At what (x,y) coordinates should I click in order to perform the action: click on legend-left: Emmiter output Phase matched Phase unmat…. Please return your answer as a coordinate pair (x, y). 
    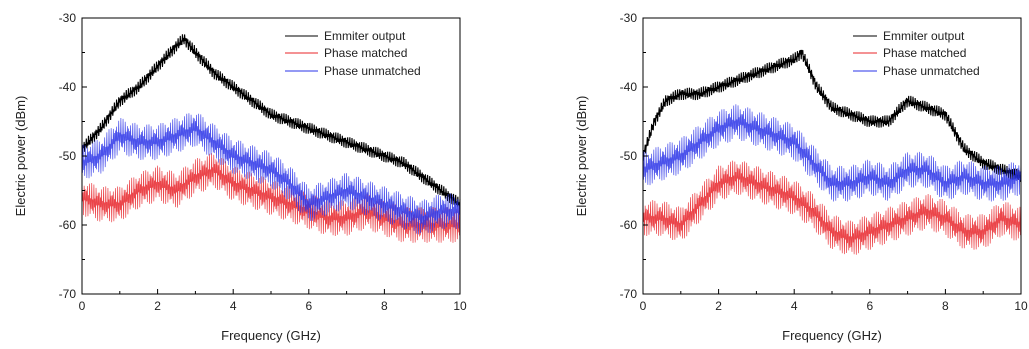
    Looking at the image, I should click on (353, 53).